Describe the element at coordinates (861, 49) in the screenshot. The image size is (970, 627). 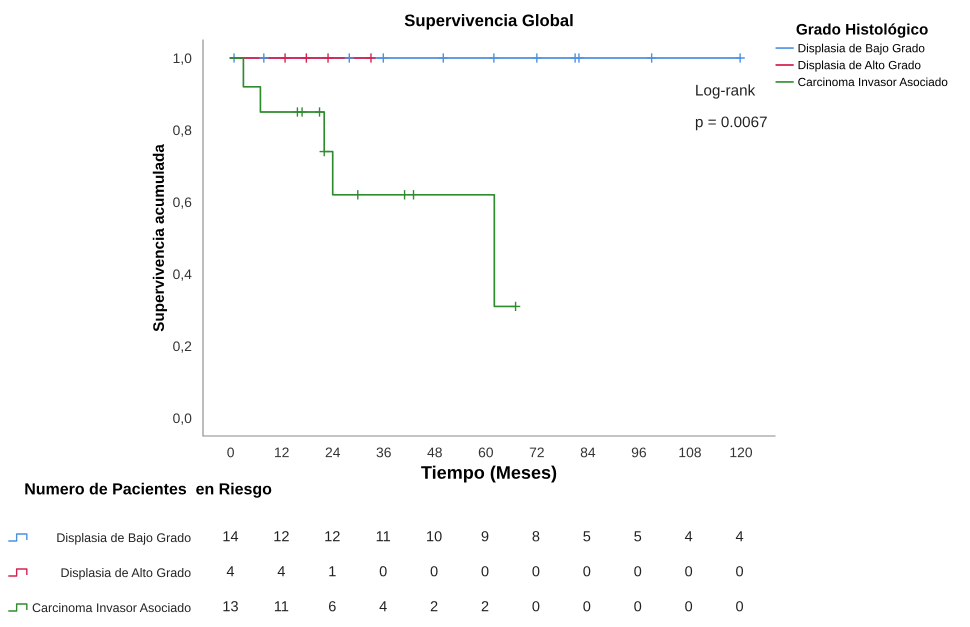
I see `legend-label: Displasia de Bajo Grado` at that location.